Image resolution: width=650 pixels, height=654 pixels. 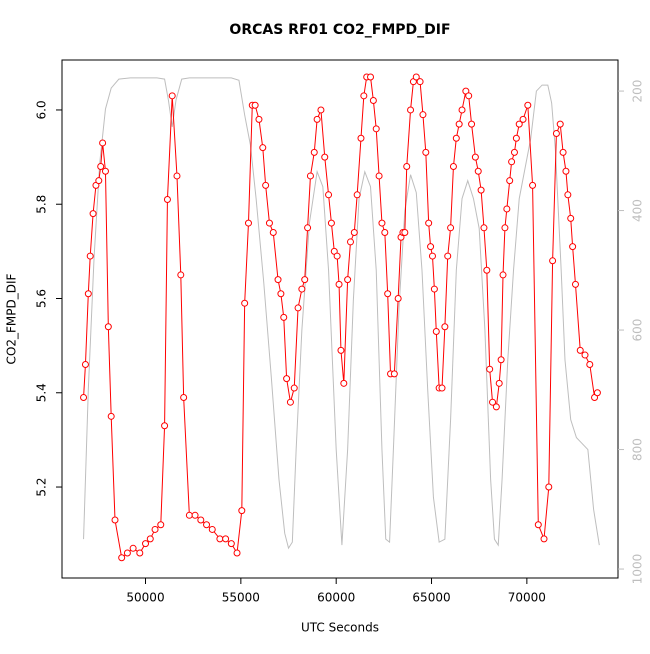 What do you see at coordinates (42, 392) in the screenshot?
I see `y-tick-label: 5.4` at bounding box center [42, 392].